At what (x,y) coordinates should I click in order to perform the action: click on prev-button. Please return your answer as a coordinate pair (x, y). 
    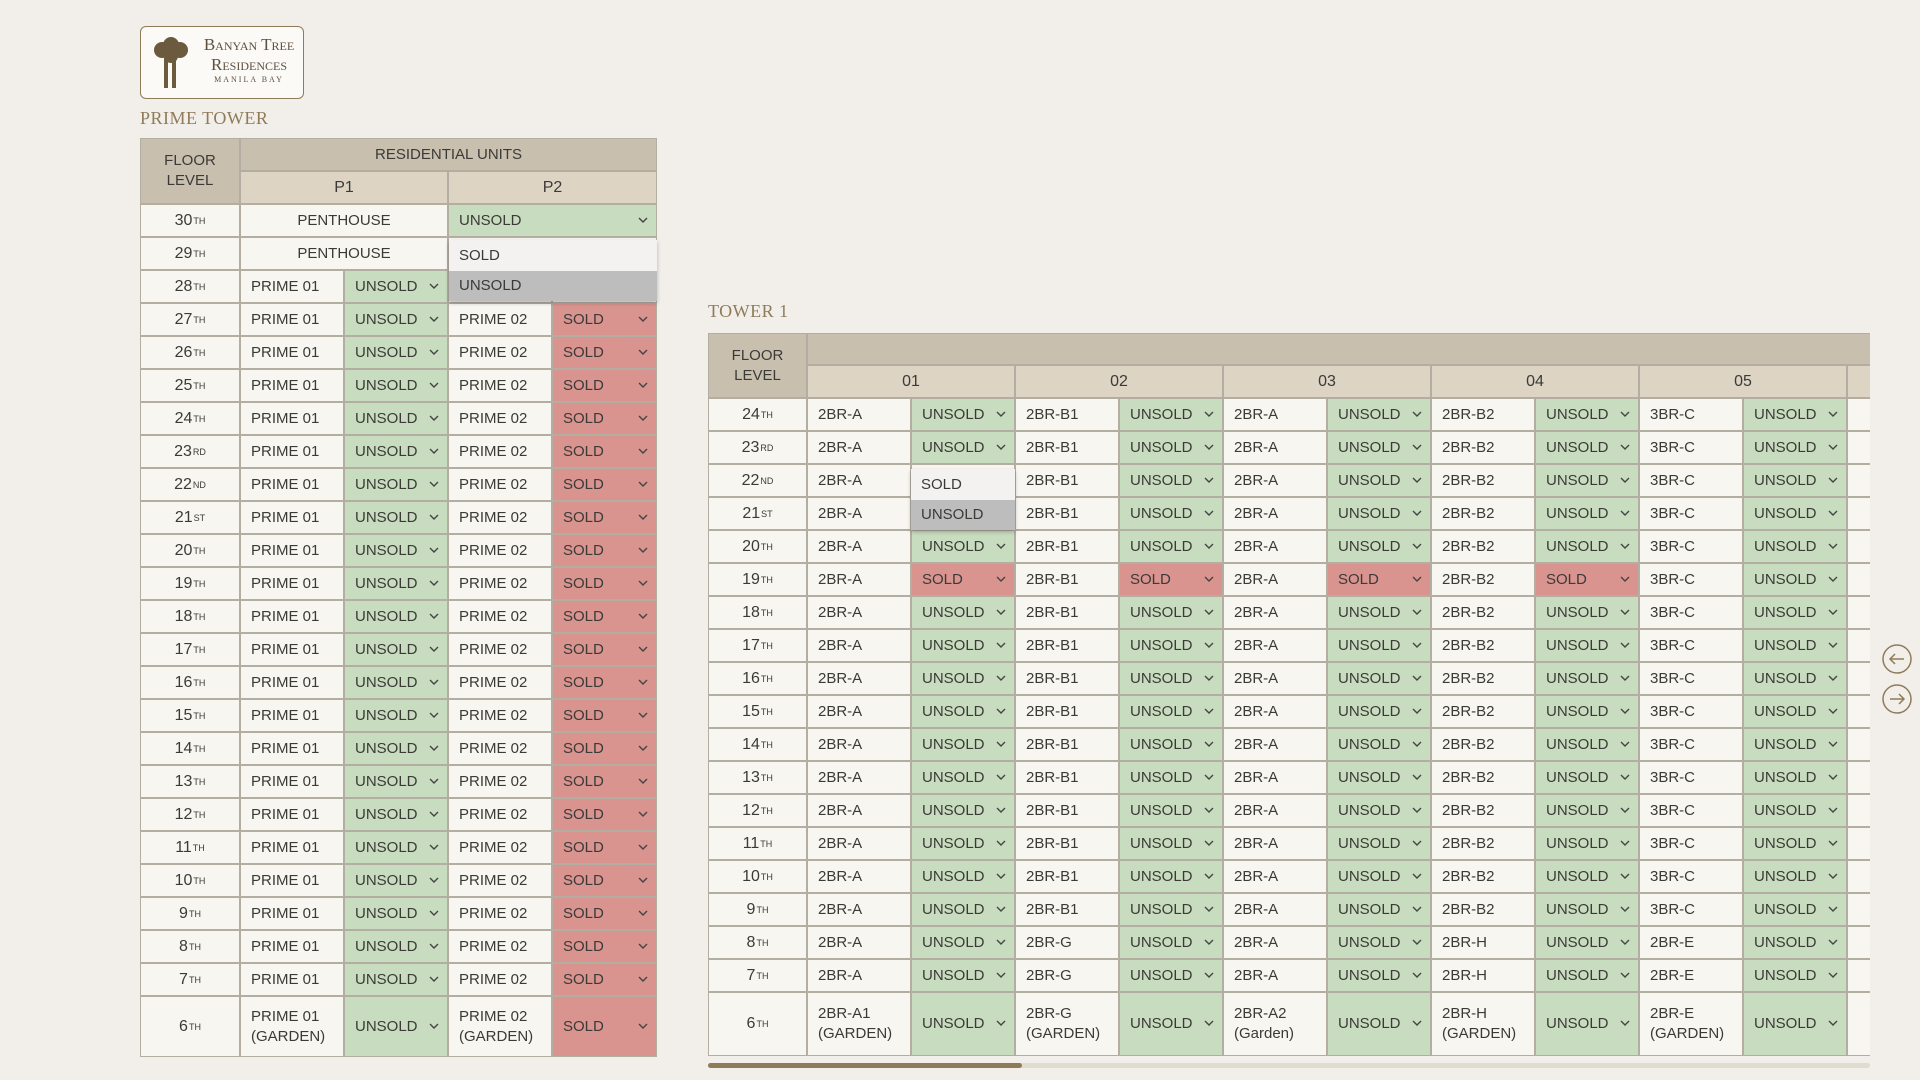
    Looking at the image, I should click on (1897, 659).